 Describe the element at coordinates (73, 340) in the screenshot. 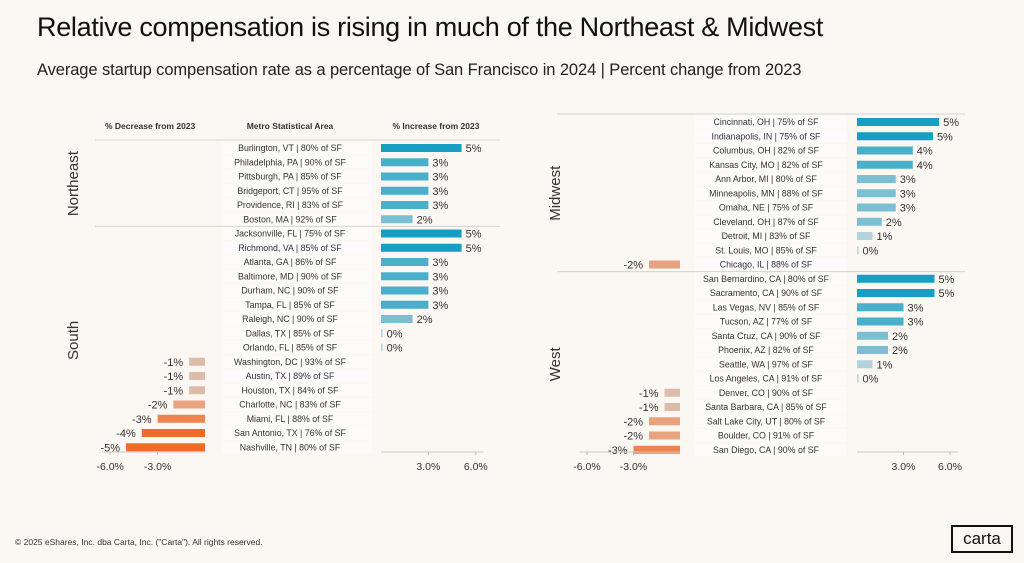

I see `region-label-south: South` at that location.